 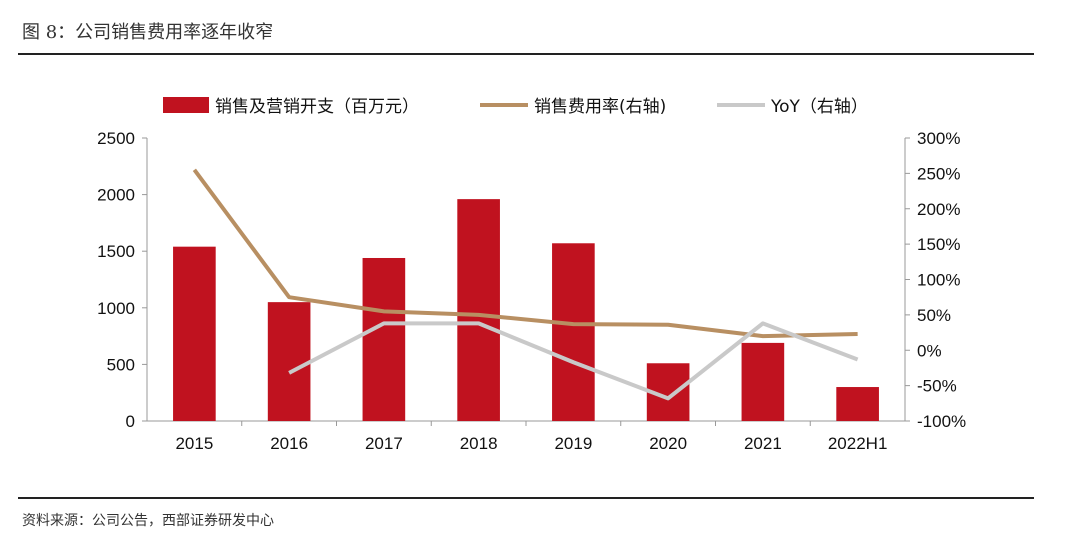 What do you see at coordinates (668, 443) in the screenshot?
I see `x-tick-label: 2020` at bounding box center [668, 443].